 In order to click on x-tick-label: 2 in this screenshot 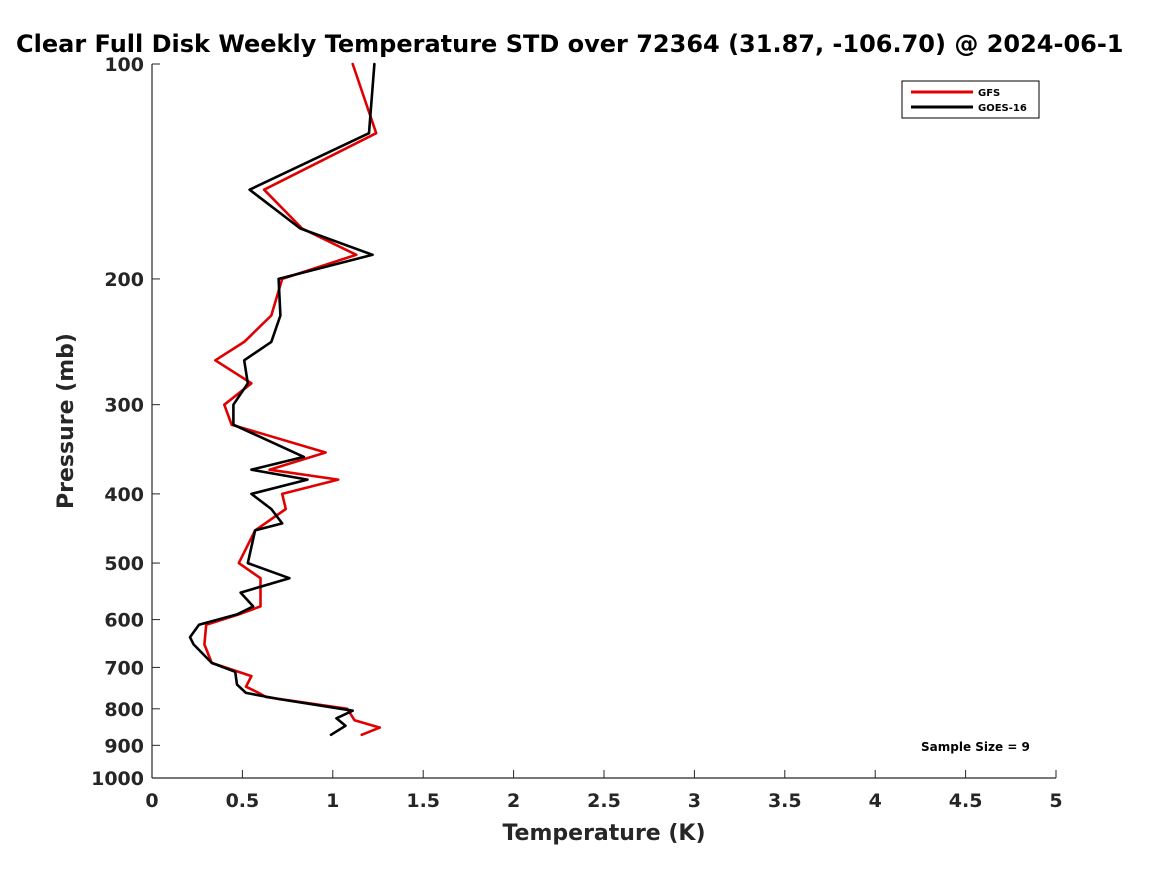, I will do `click(513, 801)`.